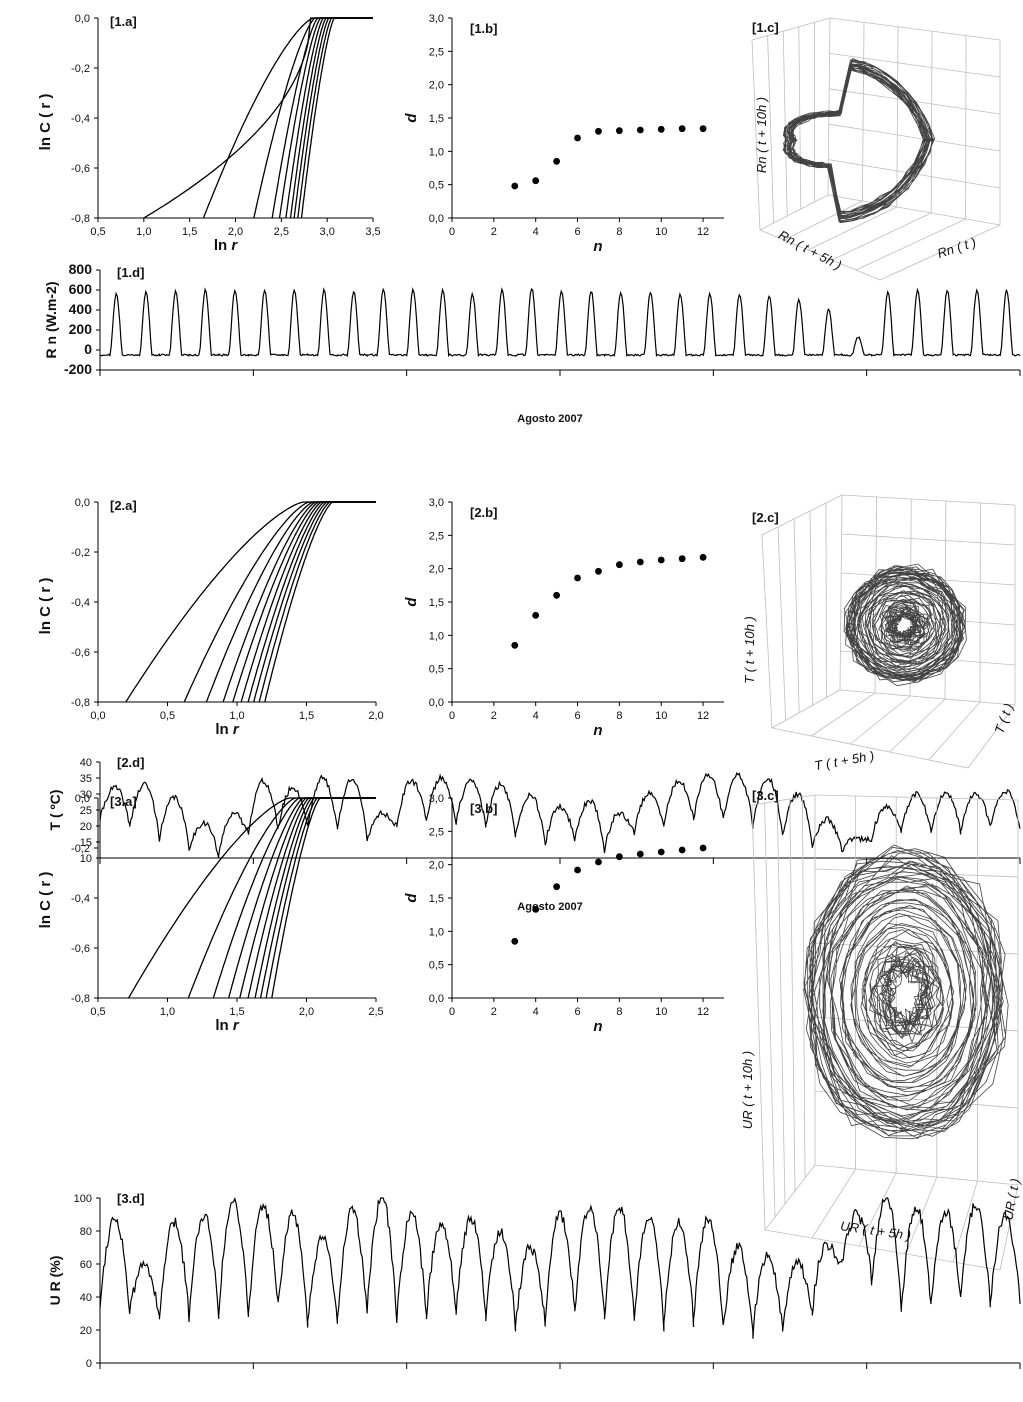 The image size is (1023, 1402). Describe the element at coordinates (130, 762) in the screenshot. I see `panel-label: [2.d]` at that location.